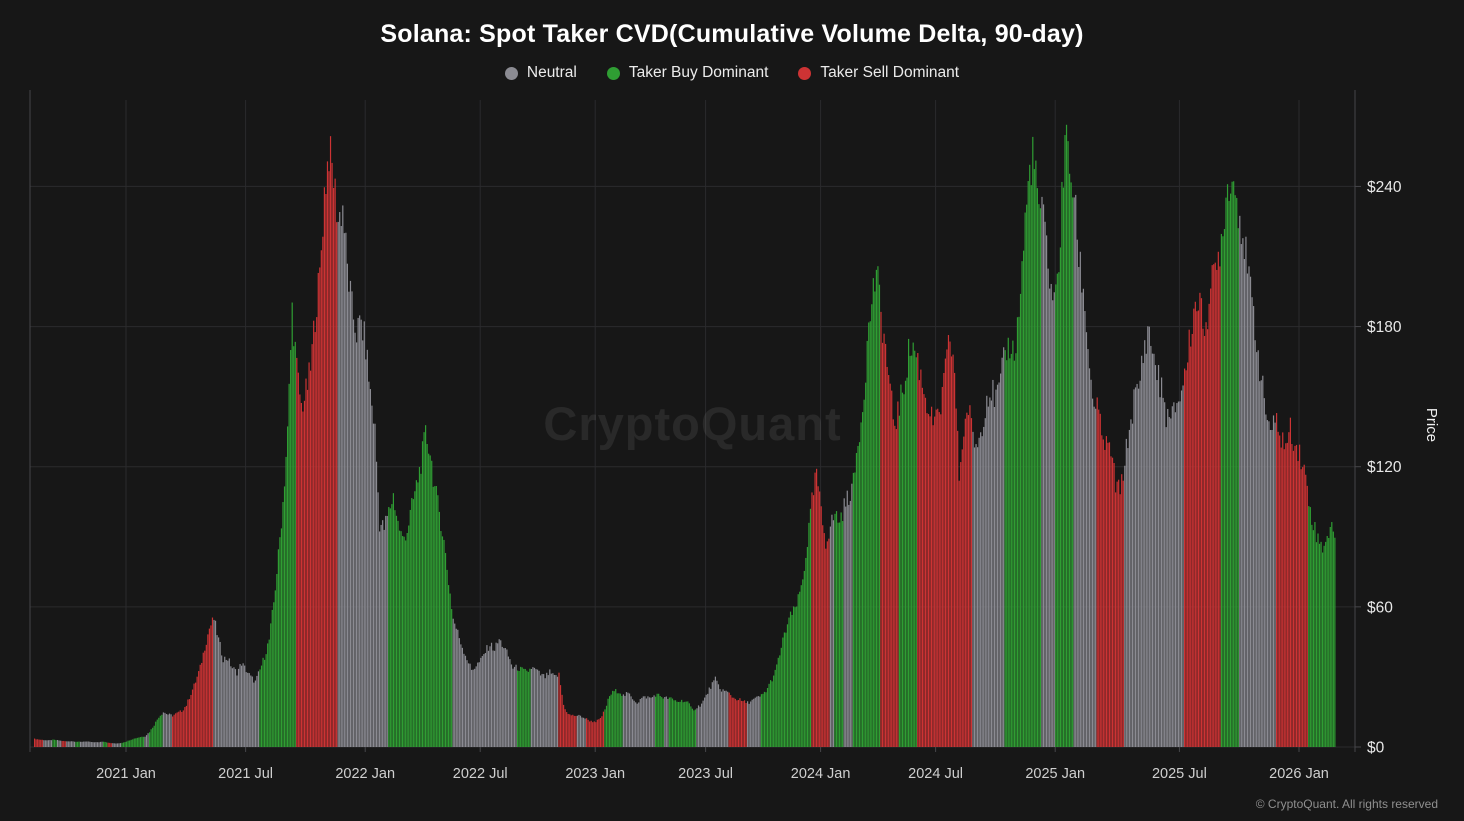 This screenshot has height=821, width=1464. Describe the element at coordinates (1055, 774) in the screenshot. I see `x-axis-tick-label: 2025 Jan` at that location.